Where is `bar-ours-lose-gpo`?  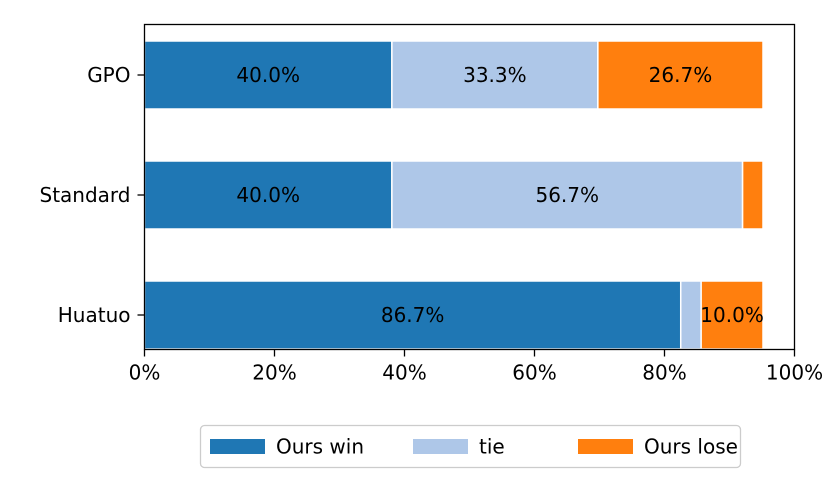 bar-ours-lose-gpo is located at coordinates (680, 75).